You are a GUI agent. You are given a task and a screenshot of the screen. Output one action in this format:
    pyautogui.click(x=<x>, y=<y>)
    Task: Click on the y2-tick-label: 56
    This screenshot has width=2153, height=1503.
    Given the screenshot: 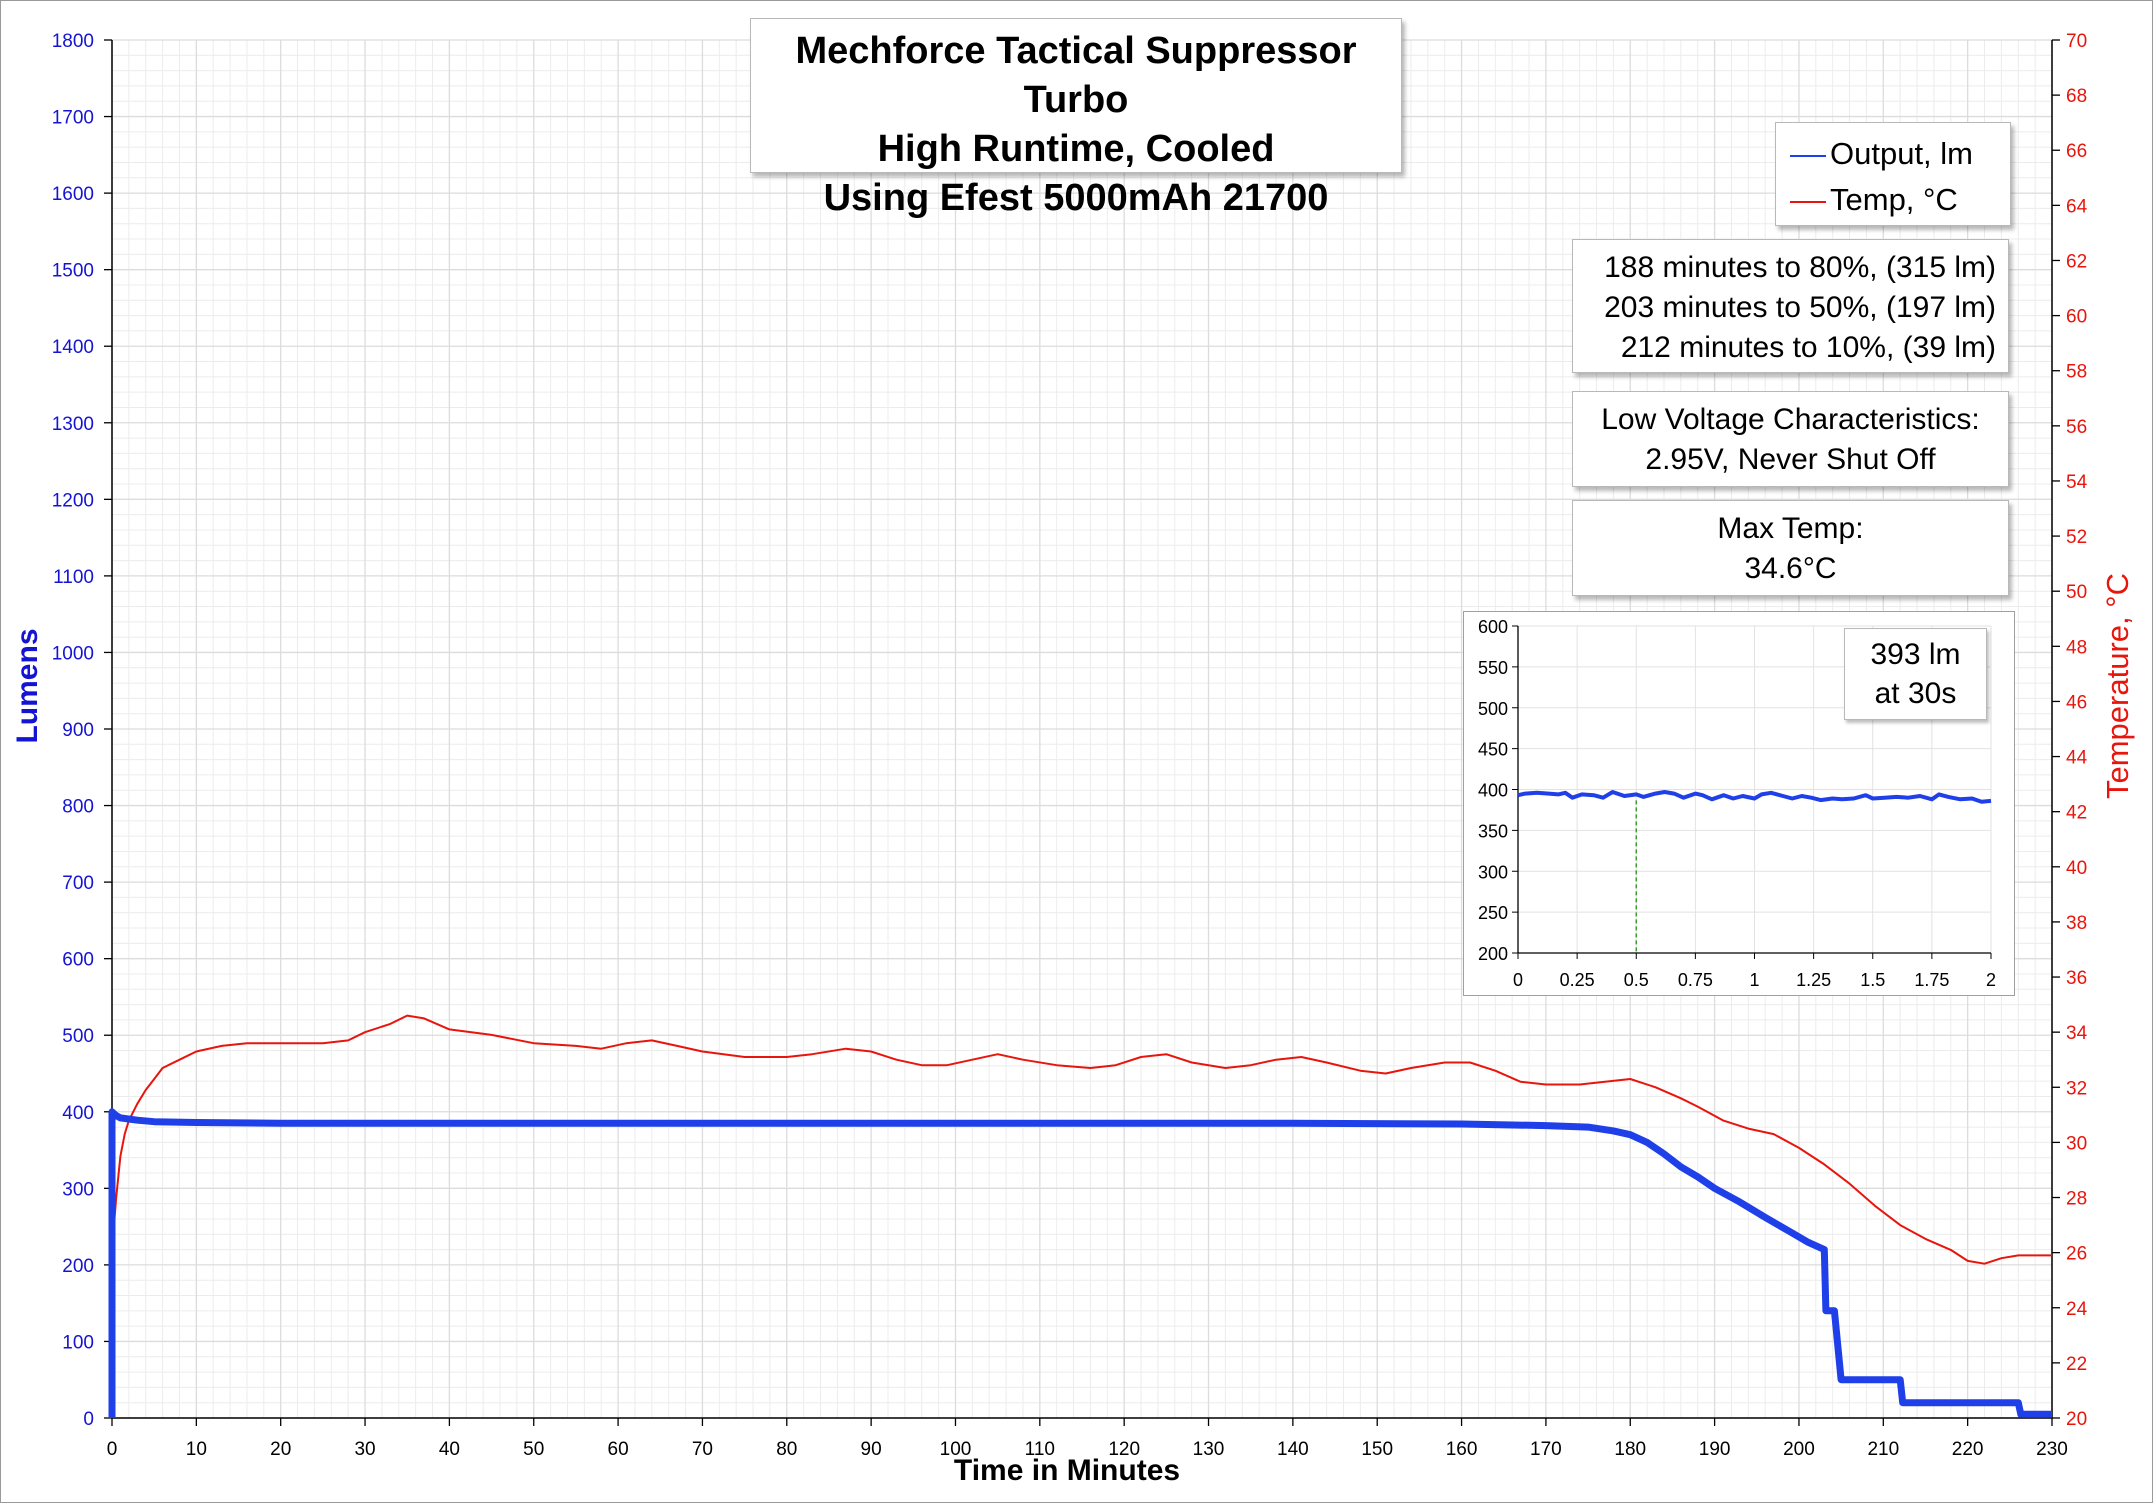 What is the action you would take?
    pyautogui.click(x=2076, y=427)
    